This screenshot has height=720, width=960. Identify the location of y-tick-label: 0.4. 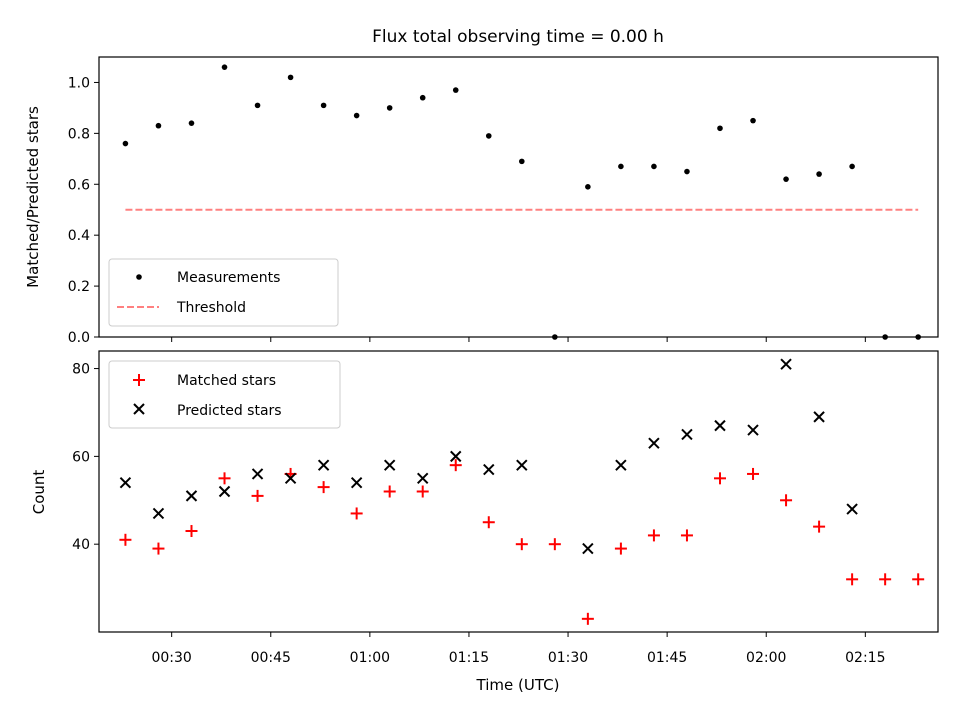
(79, 236).